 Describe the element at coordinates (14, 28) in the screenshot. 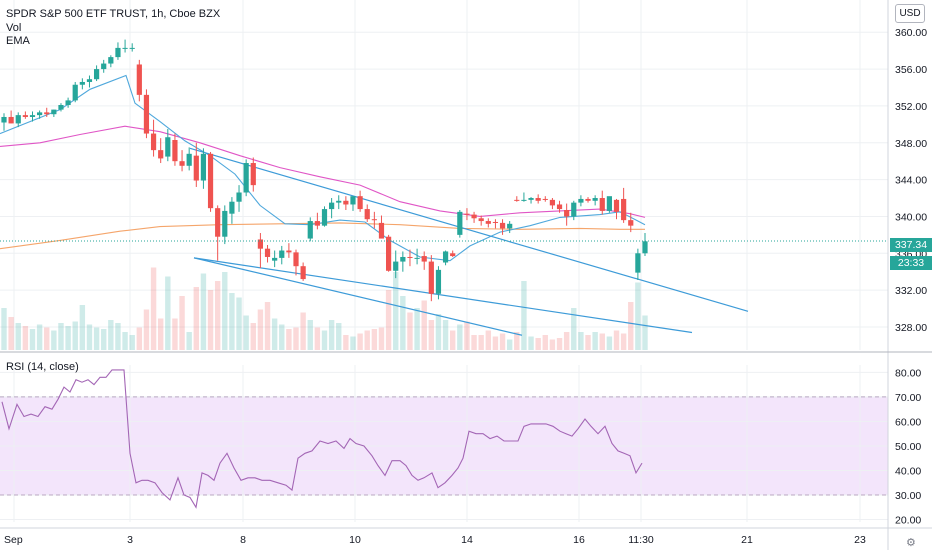

I see `volume-legend: Vol` at that location.